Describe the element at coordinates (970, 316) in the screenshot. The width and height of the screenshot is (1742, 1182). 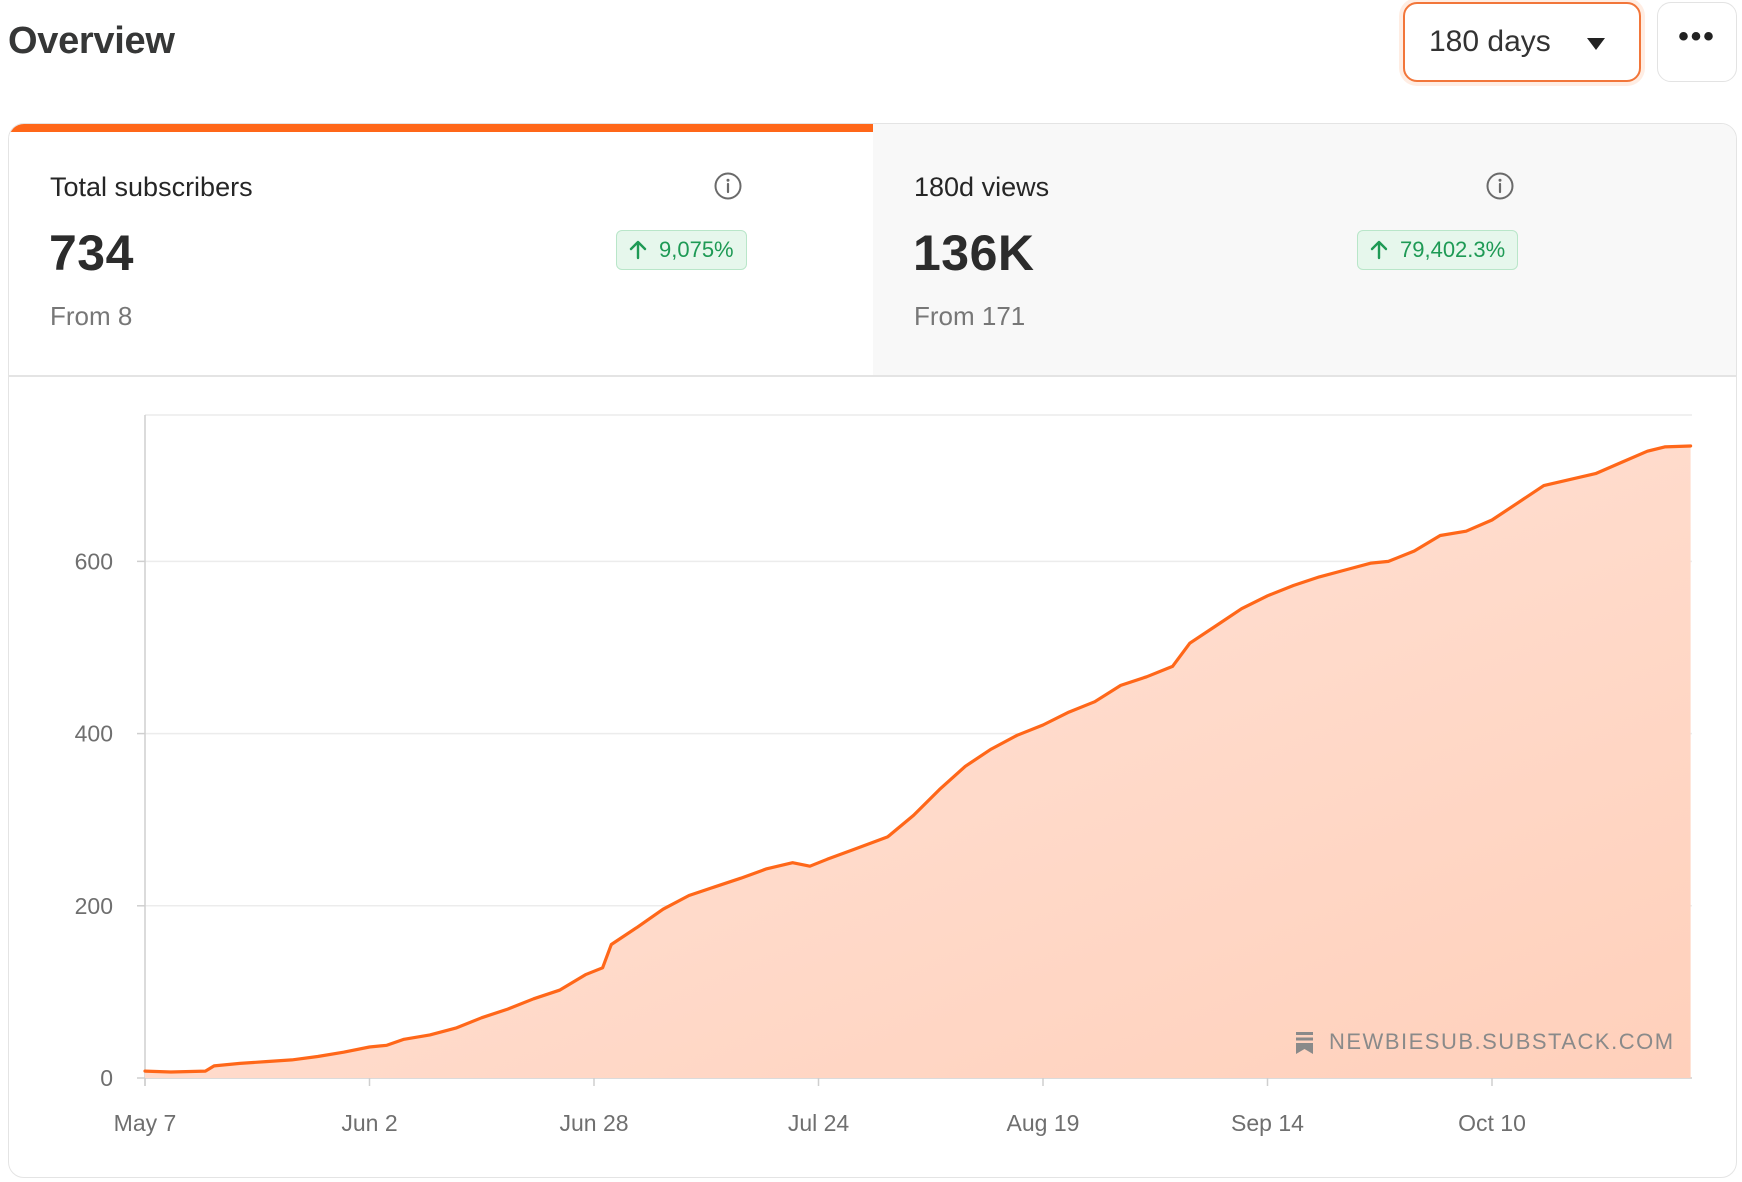
I see `metric-from: From 171` at that location.